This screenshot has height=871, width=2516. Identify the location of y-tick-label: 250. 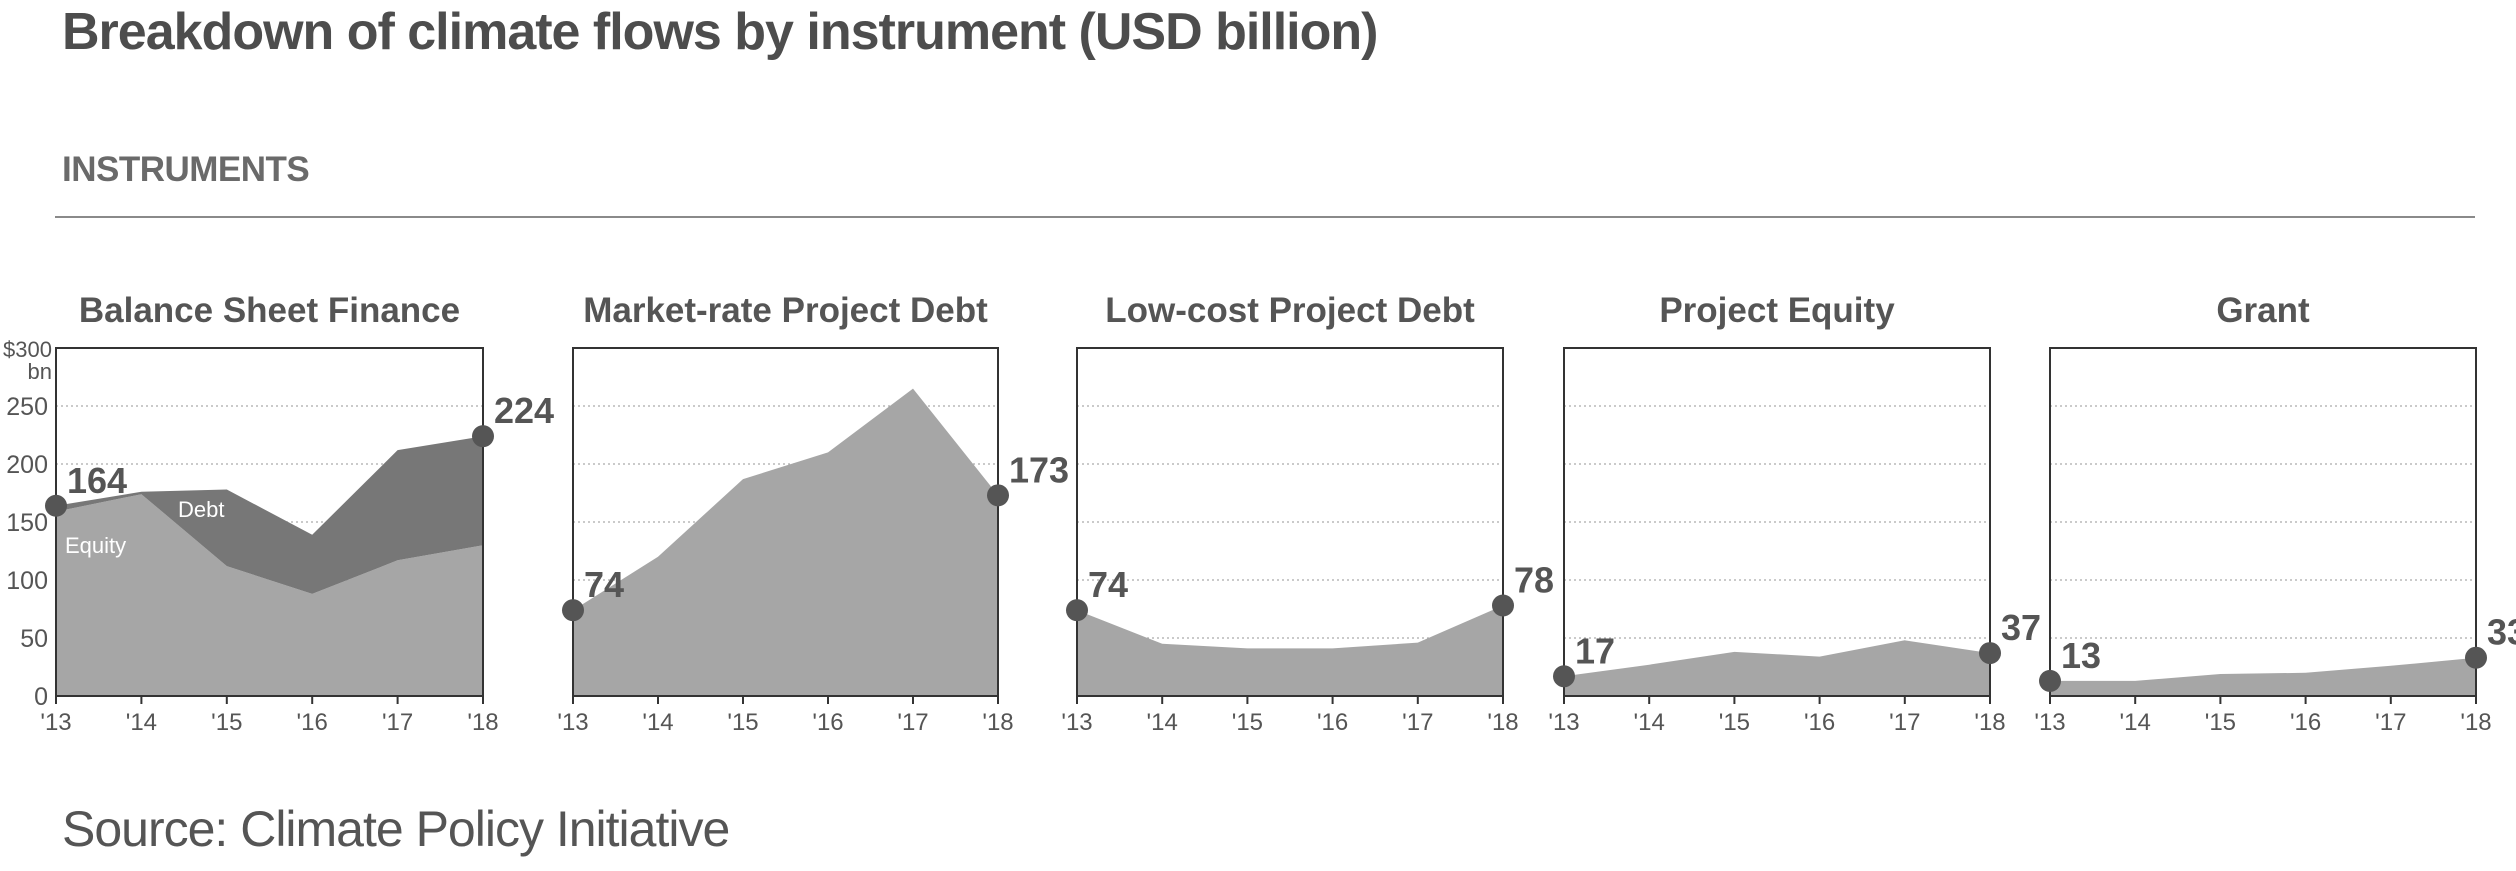
(27, 407).